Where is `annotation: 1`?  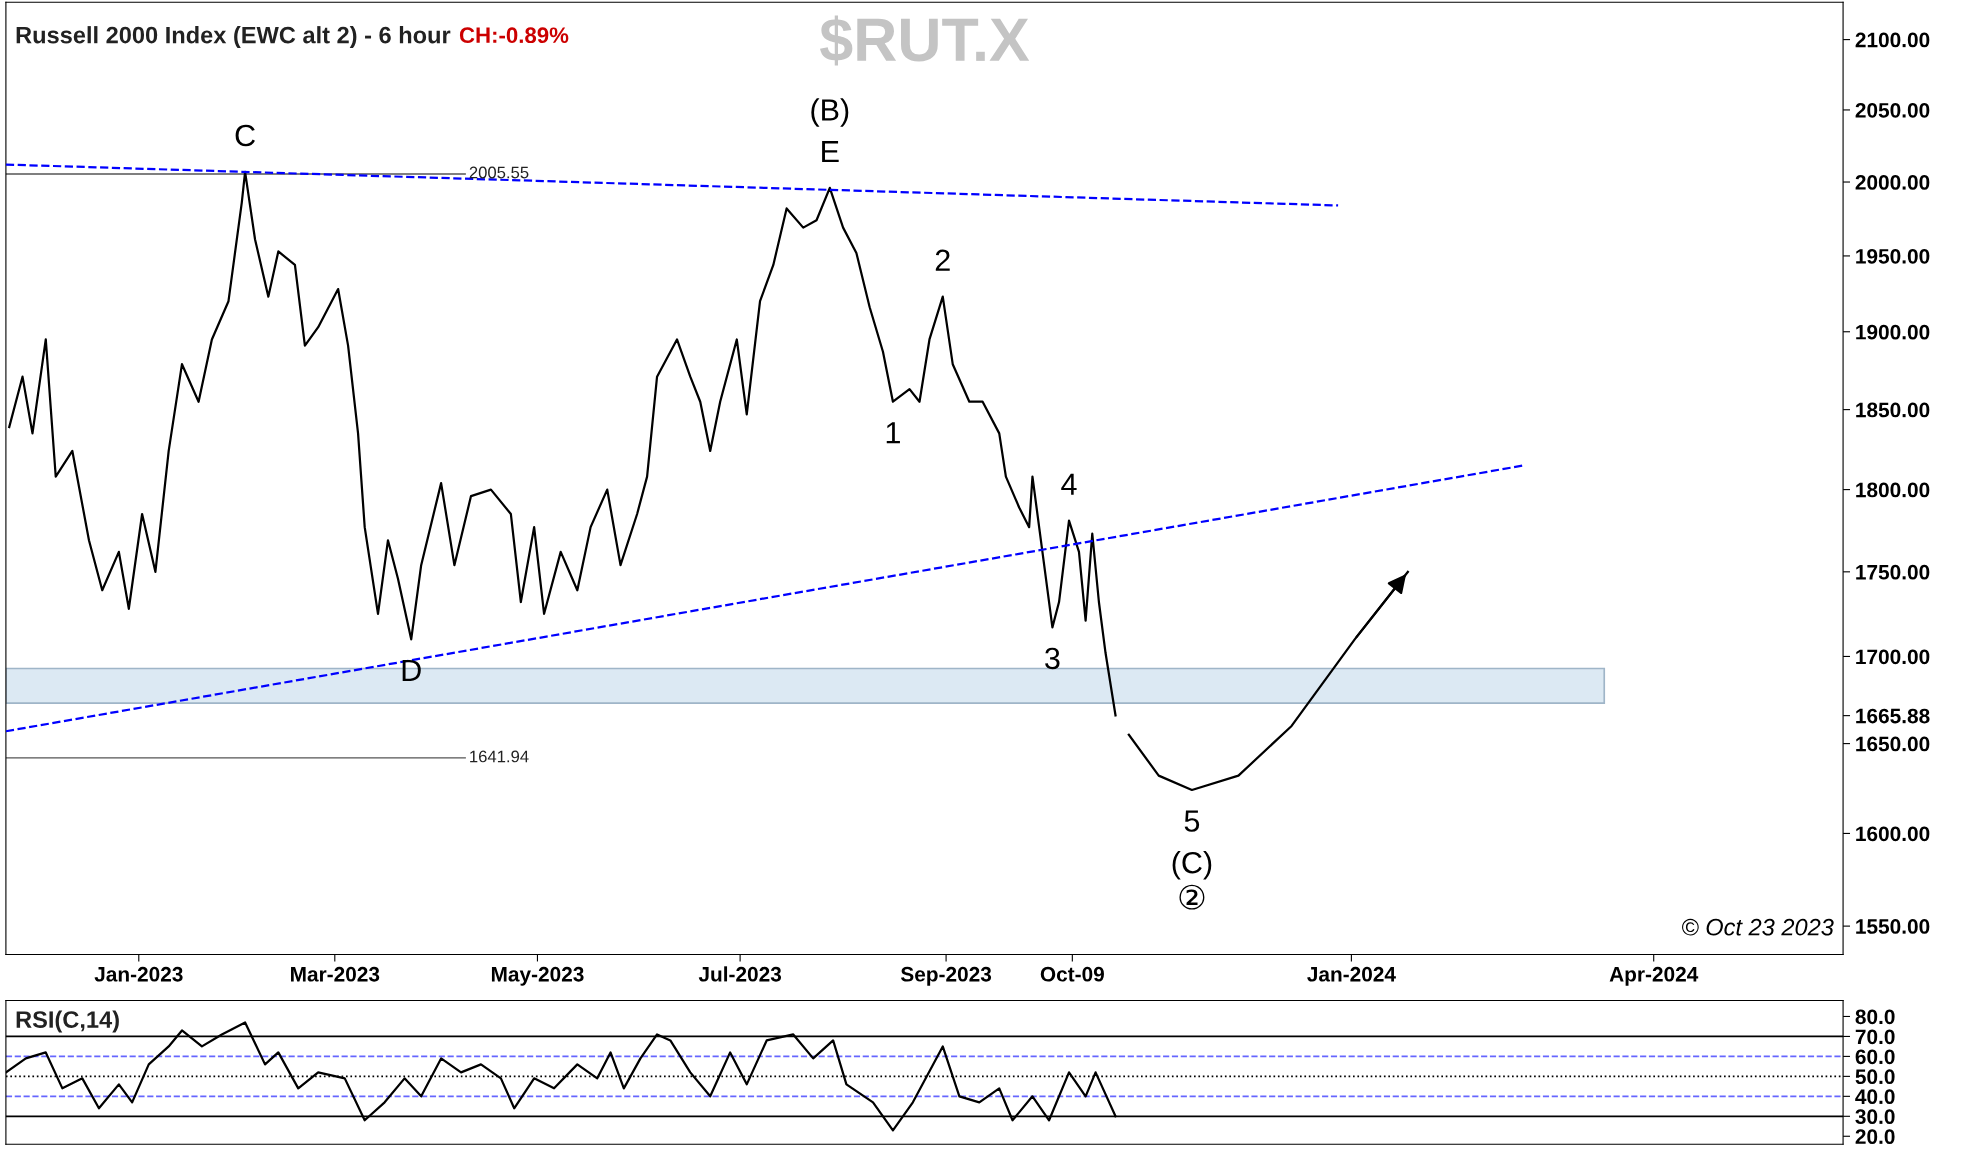 annotation: 1 is located at coordinates (893, 433).